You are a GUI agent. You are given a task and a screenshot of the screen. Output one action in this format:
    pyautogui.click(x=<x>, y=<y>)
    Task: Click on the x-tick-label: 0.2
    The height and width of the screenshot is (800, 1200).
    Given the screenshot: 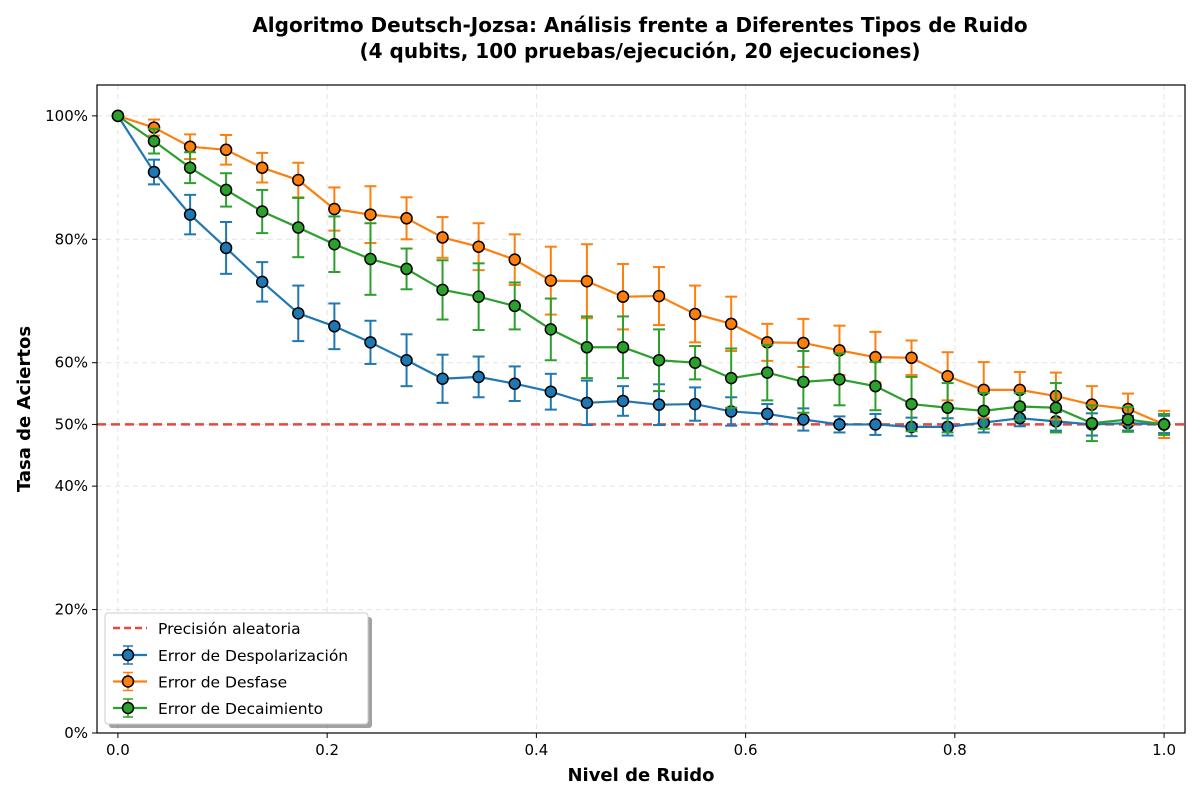 What is the action you would take?
    pyautogui.click(x=327, y=750)
    